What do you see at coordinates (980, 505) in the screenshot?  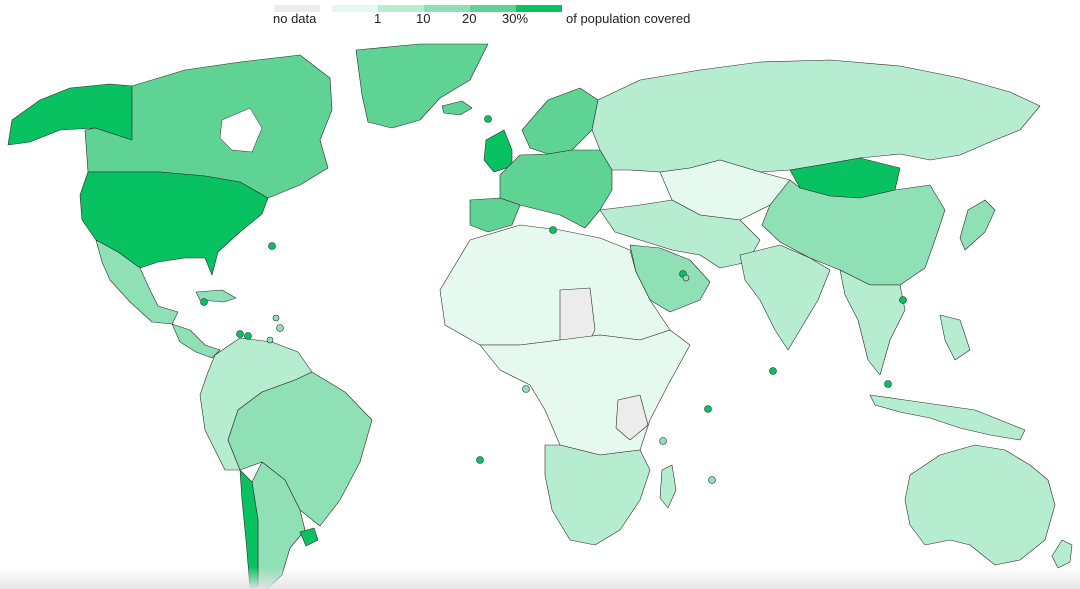 I see `region-australia` at bounding box center [980, 505].